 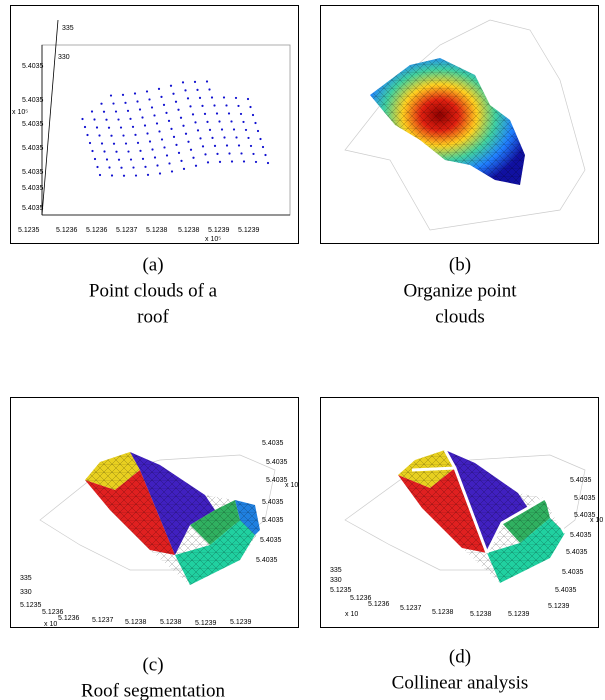 What do you see at coordinates (481, 614) in the screenshot?
I see `tick-label: 5.1238` at bounding box center [481, 614].